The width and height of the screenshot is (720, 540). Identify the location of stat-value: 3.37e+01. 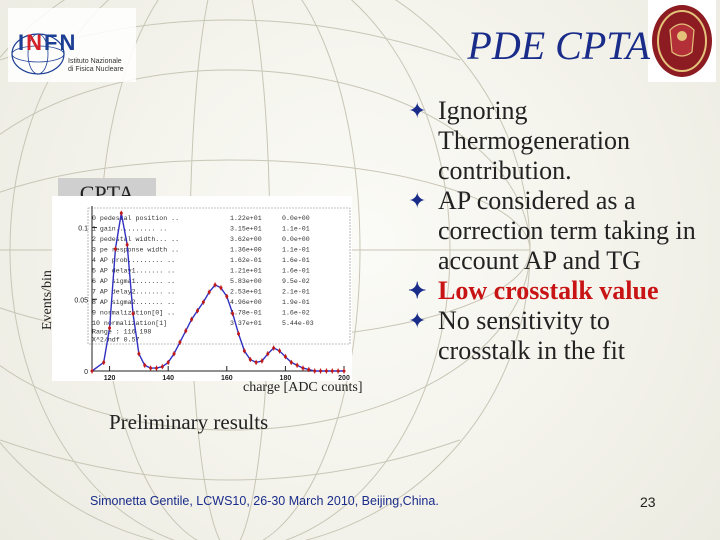
(246, 323).